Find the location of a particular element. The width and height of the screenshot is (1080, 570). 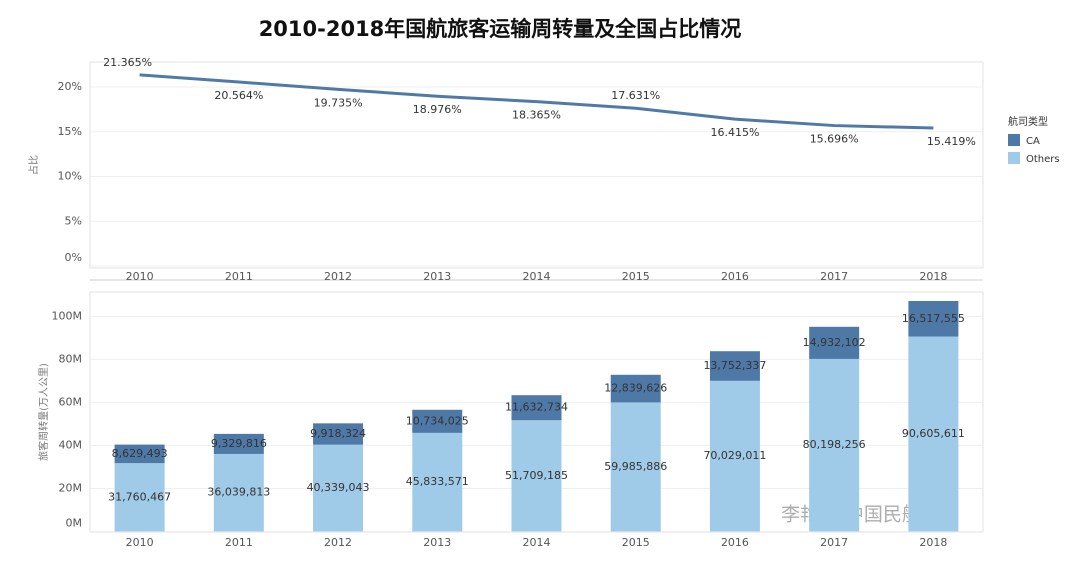

data-label: 18.976% is located at coordinates (437, 109).